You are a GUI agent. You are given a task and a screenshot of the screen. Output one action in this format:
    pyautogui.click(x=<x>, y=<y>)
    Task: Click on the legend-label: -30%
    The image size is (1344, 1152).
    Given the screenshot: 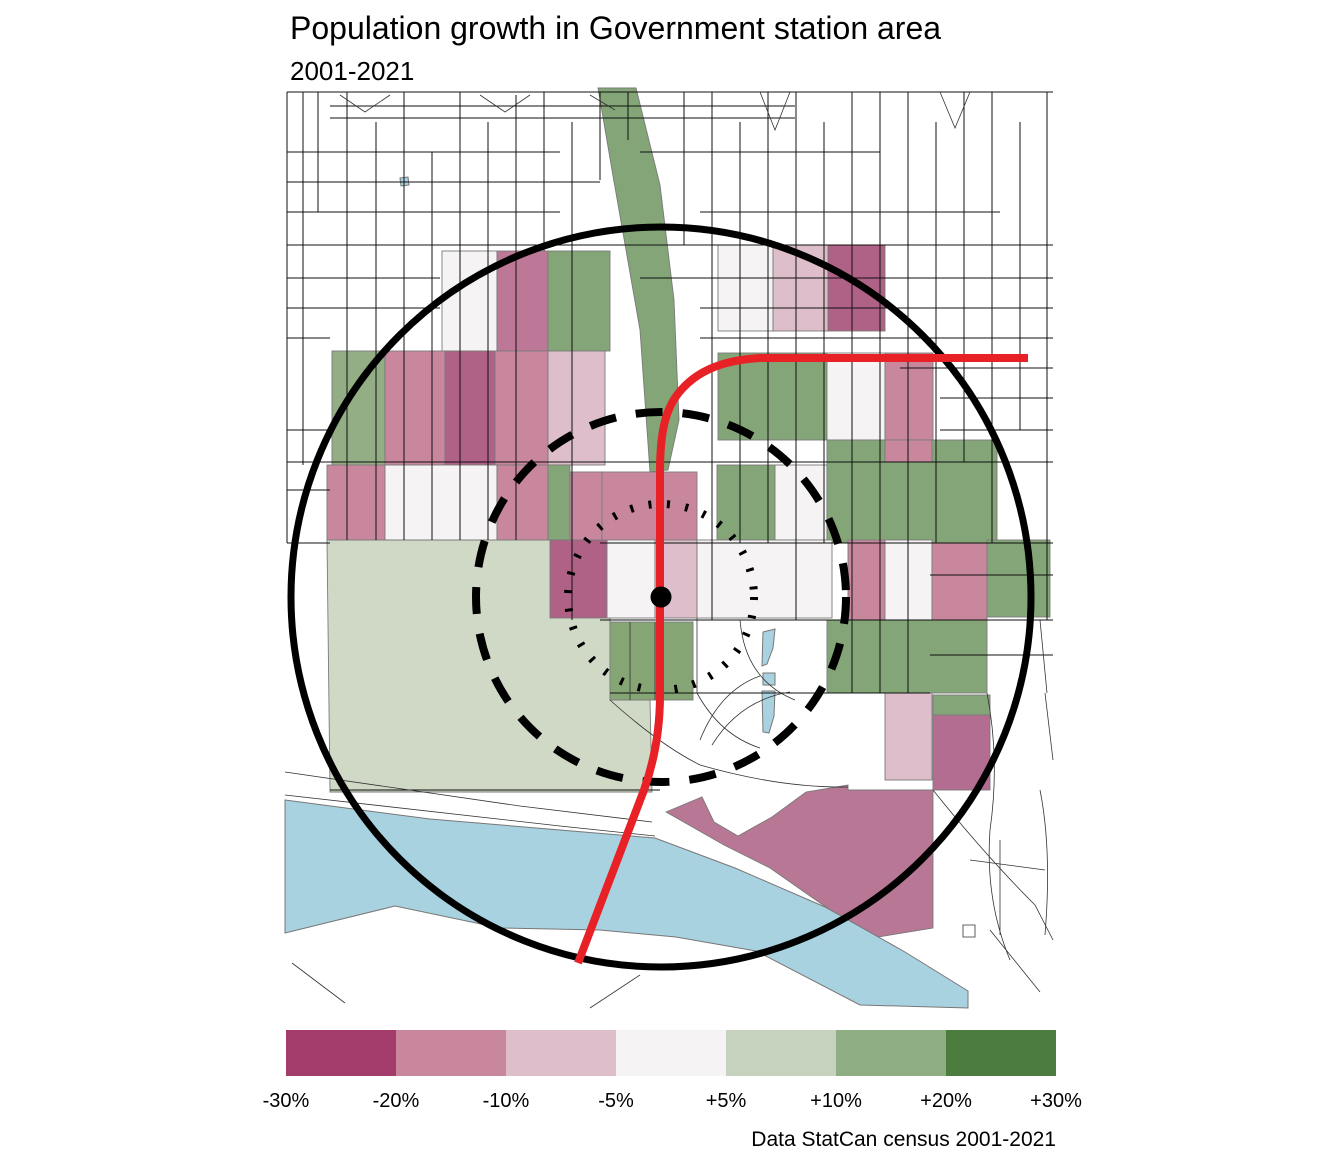 What is the action you would take?
    pyautogui.click(x=286, y=1101)
    